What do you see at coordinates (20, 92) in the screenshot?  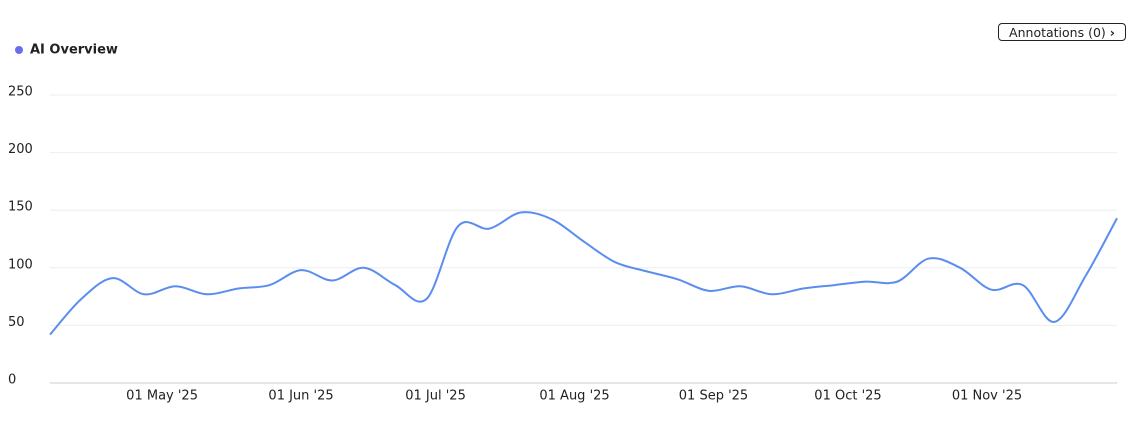 I see `y-tick-label: 250` at bounding box center [20, 92].